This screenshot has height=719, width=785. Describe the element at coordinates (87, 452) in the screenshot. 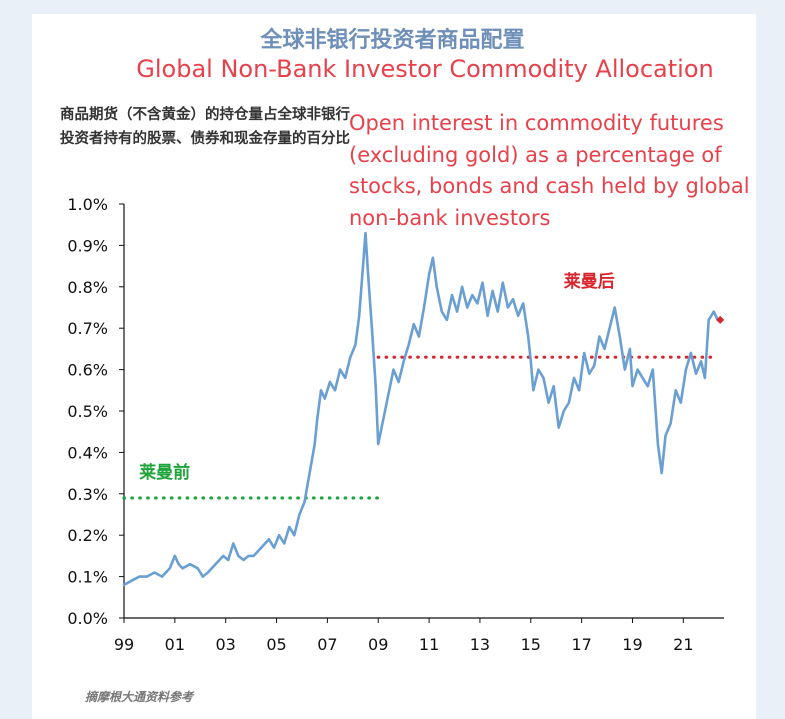

I see `y-tick-label: 0.4%` at that location.